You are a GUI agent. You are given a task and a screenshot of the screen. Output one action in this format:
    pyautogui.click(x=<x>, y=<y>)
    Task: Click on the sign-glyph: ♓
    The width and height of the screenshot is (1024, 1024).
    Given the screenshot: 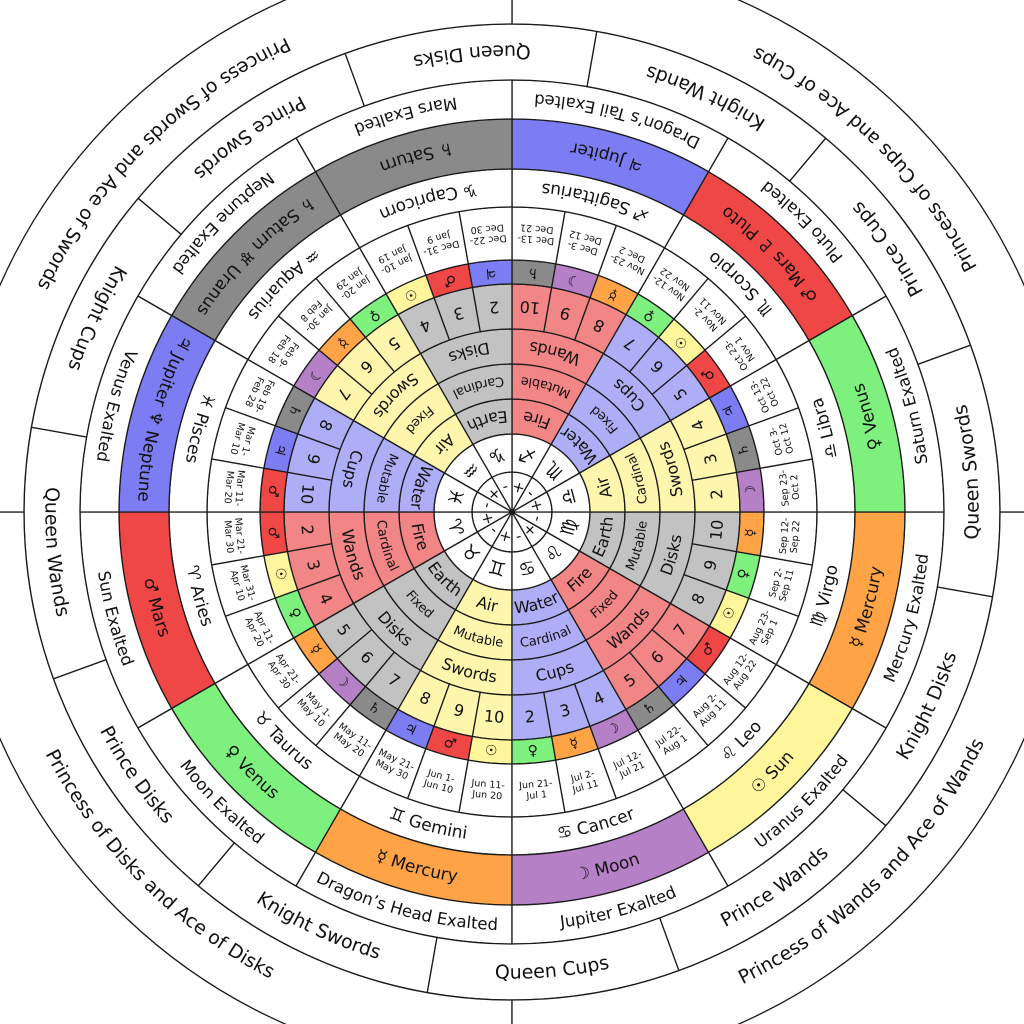 What is the action you would take?
    pyautogui.click(x=455, y=497)
    